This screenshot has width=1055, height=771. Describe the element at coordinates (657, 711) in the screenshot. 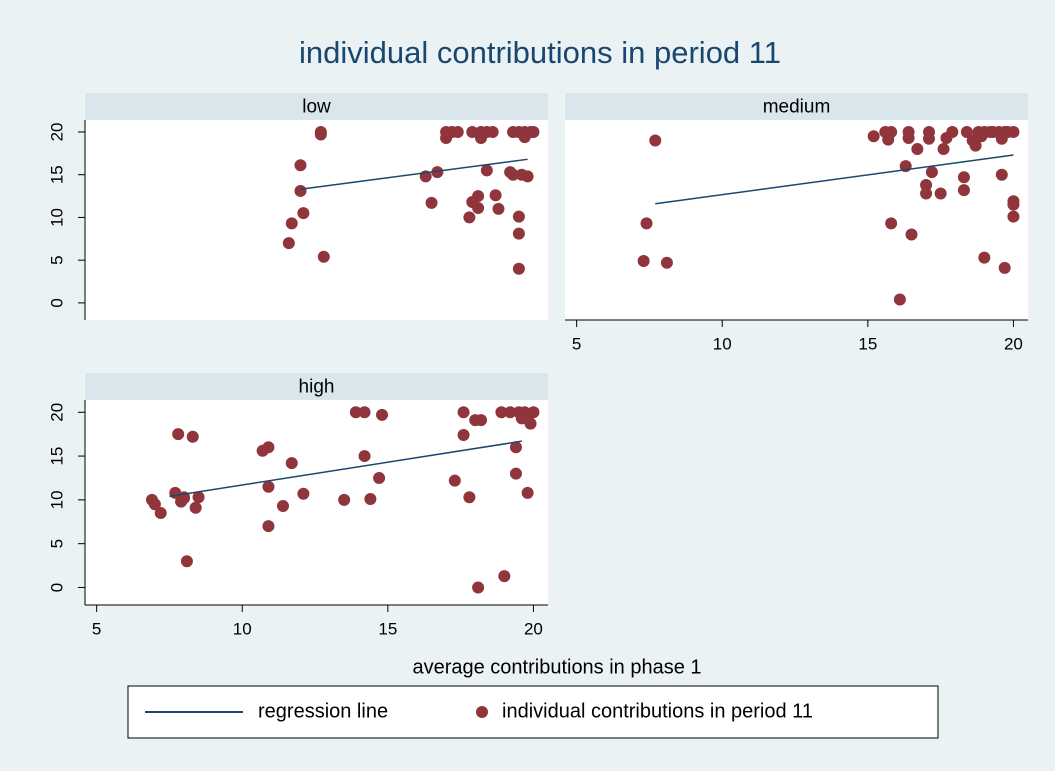

I see `legend-label: individual contributions in period 11` at that location.